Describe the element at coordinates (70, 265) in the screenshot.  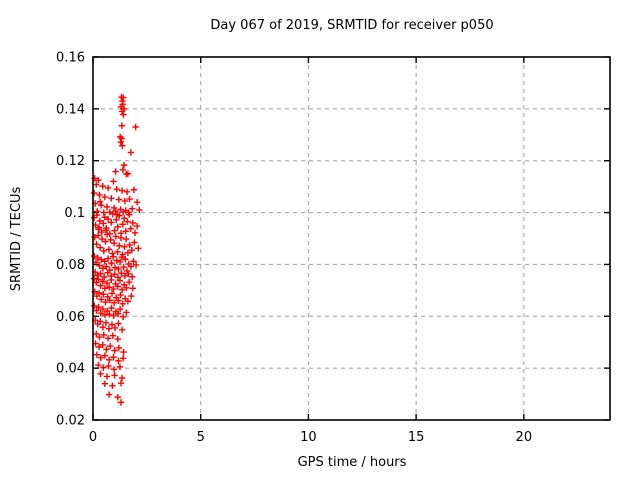
I see `y-tick-label: 0.08` at that location.